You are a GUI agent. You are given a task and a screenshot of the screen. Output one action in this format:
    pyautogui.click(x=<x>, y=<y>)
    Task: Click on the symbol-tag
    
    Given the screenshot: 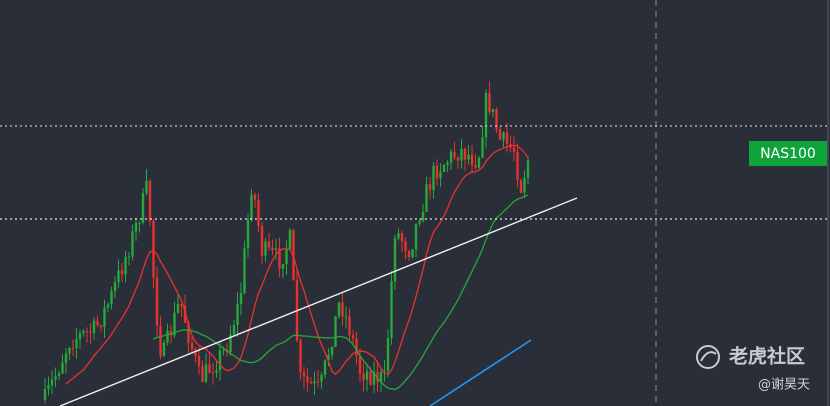 What is the action you would take?
    pyautogui.click(x=788, y=153)
    